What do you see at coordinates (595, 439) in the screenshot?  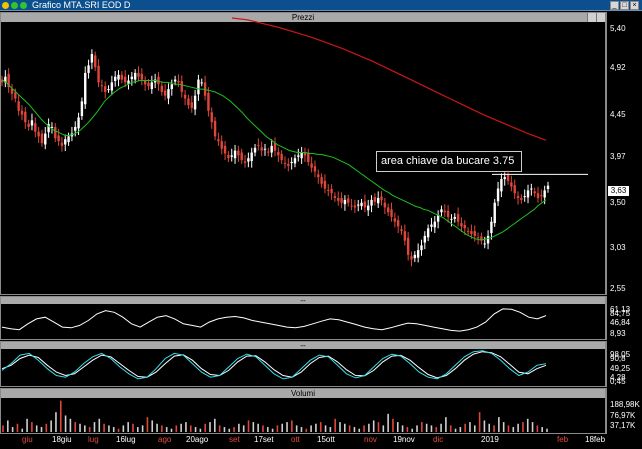 I see `date-label: 18feb` at bounding box center [595, 439].